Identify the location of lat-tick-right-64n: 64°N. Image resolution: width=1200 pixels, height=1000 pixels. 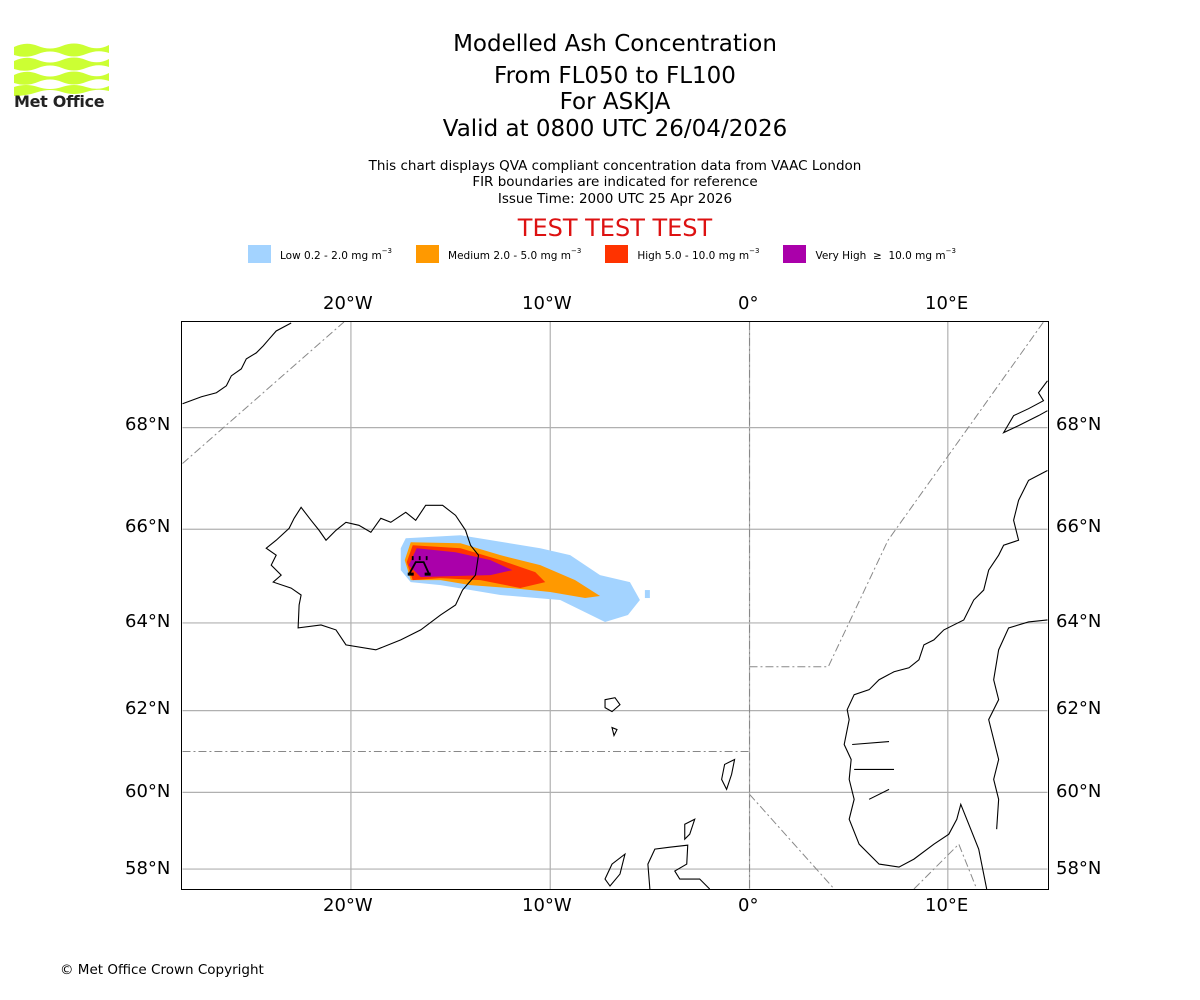
(1079, 621).